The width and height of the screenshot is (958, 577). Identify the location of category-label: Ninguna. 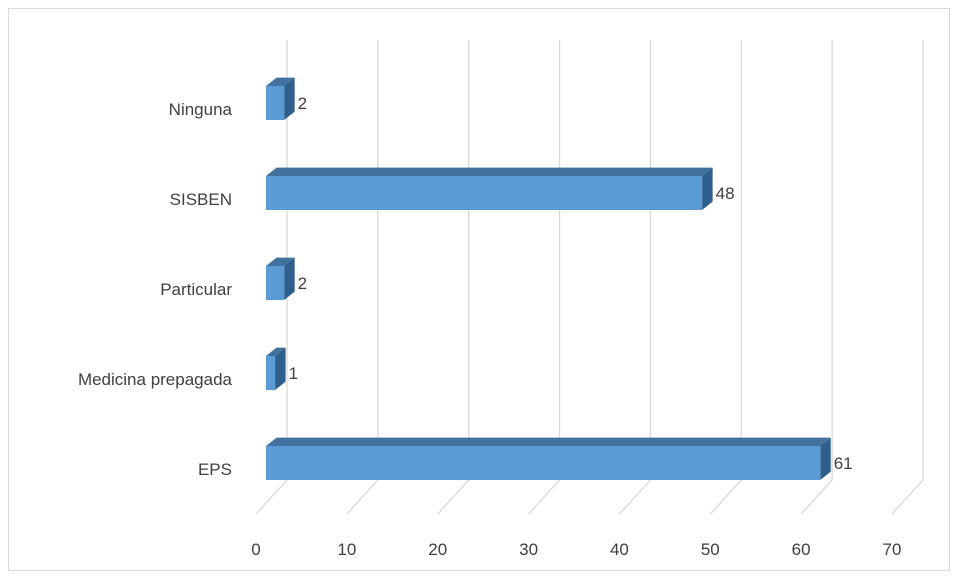
(201, 109).